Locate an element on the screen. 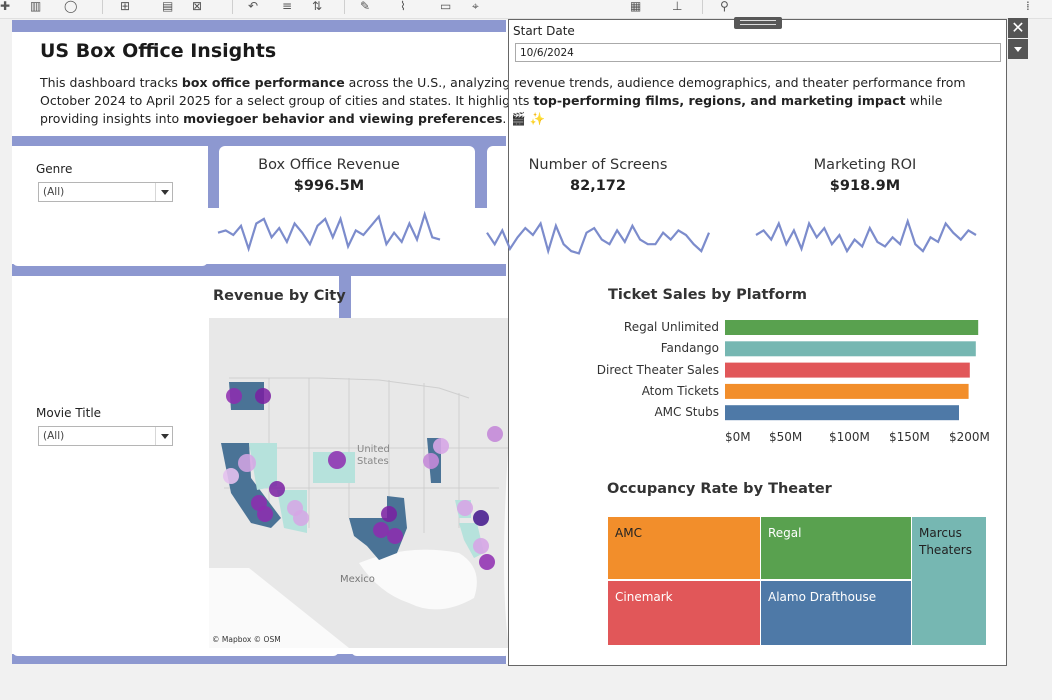 The height and width of the screenshot is (700, 1052). treemap-label: Theaters is located at coordinates (945, 550).